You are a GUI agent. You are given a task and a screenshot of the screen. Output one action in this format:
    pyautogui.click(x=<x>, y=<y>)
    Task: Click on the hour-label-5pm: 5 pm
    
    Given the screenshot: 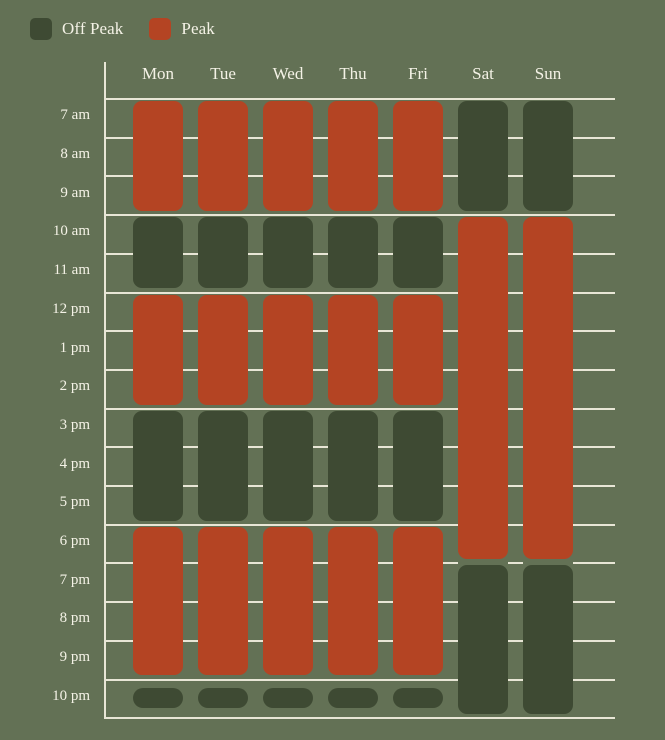 What is the action you would take?
    pyautogui.click(x=74, y=502)
    